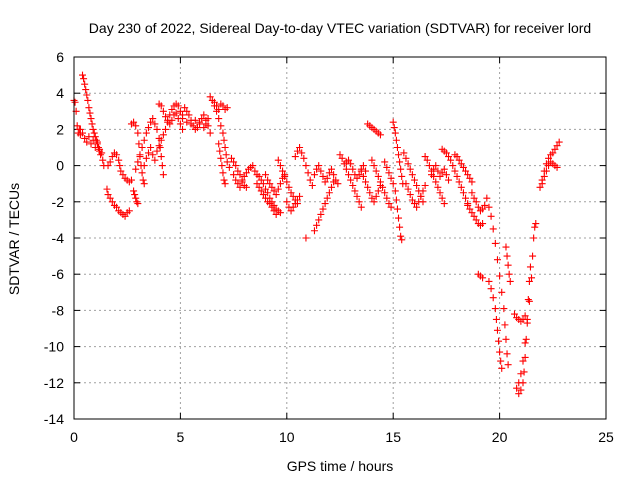 The image size is (640, 480). I want to click on series-arc-aa, so click(350, 181).